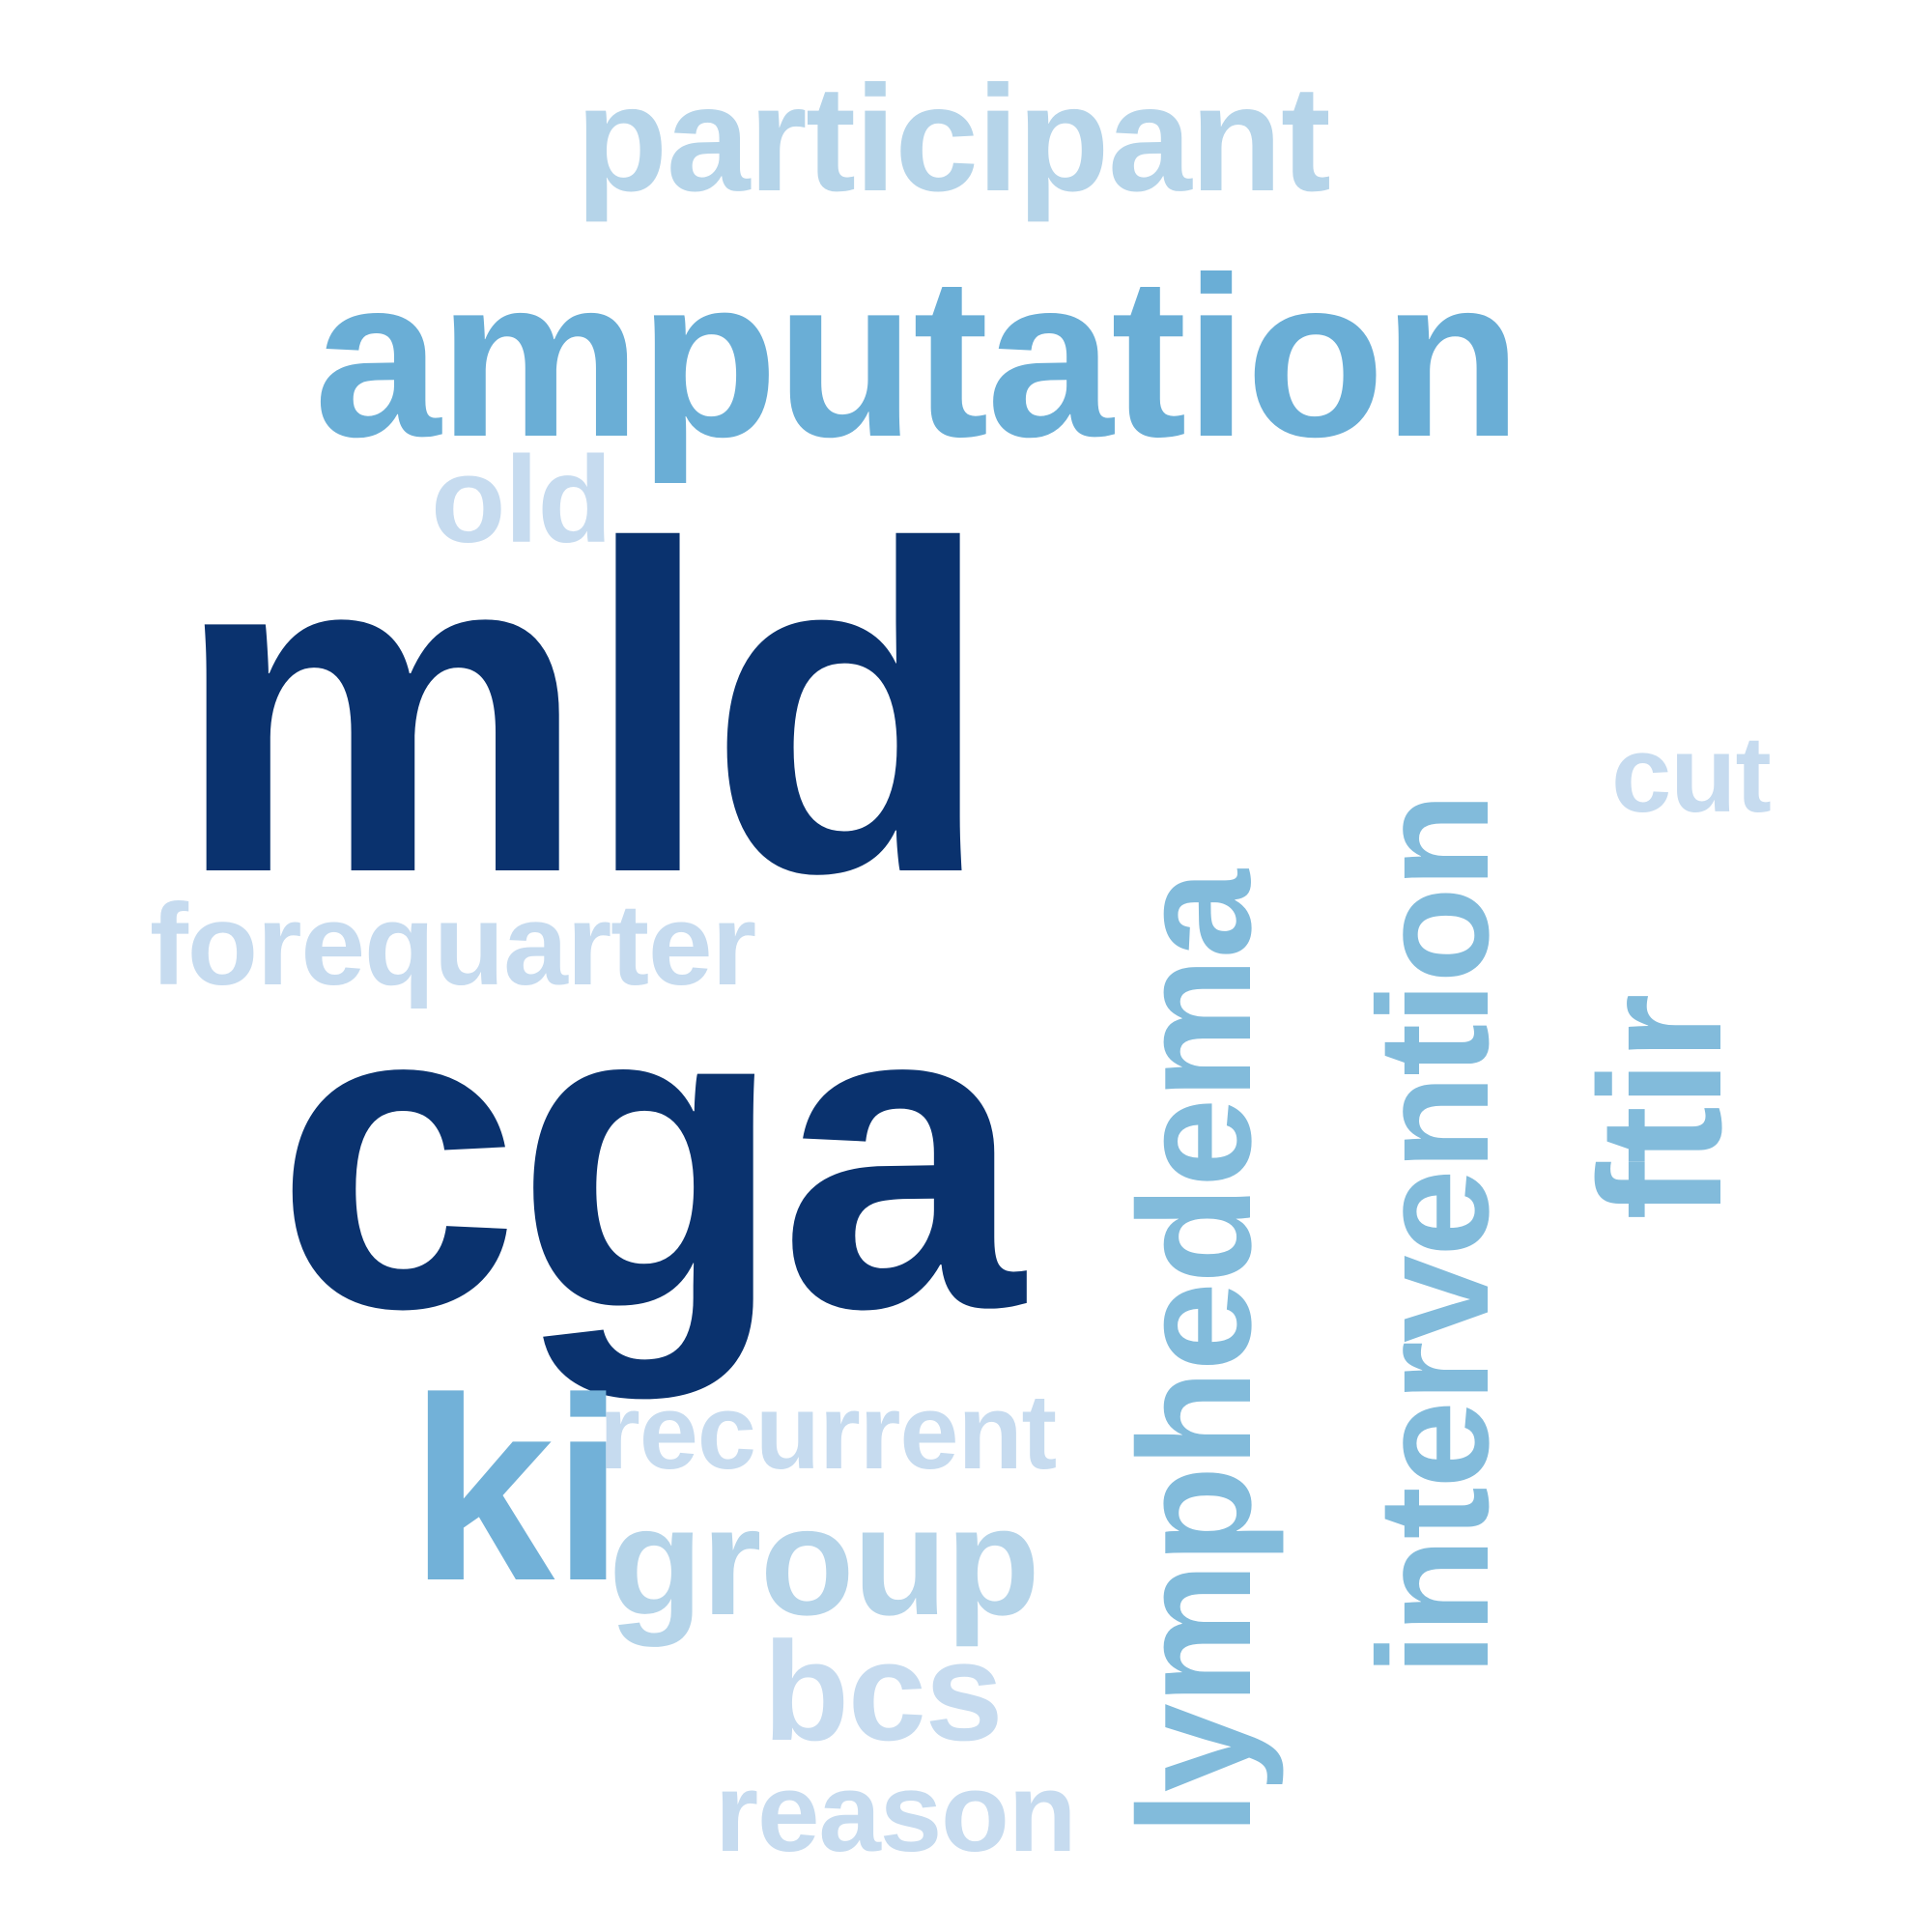 This screenshot has width=1932, height=1932. Describe the element at coordinates (828, 1432) in the screenshot. I see `word-recurrent: recurrent` at that location.